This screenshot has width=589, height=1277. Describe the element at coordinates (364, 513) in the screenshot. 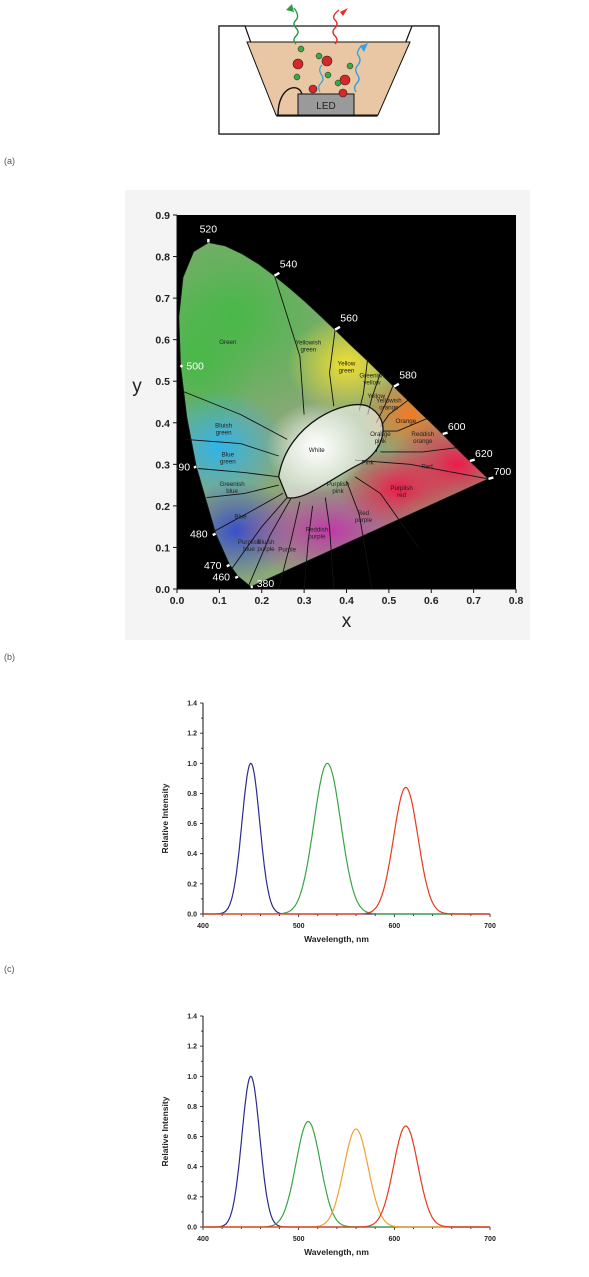

I see `region-label-word: Red` at that location.